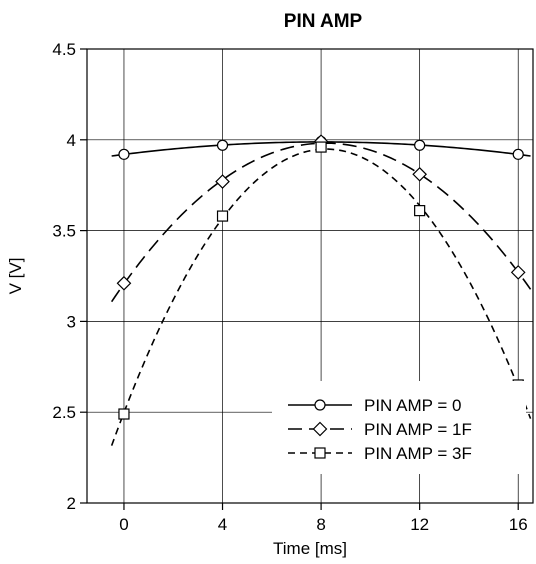 The width and height of the screenshot is (536, 564). I want to click on x-axis: 0 4 8 12 16, so click(323, 518).